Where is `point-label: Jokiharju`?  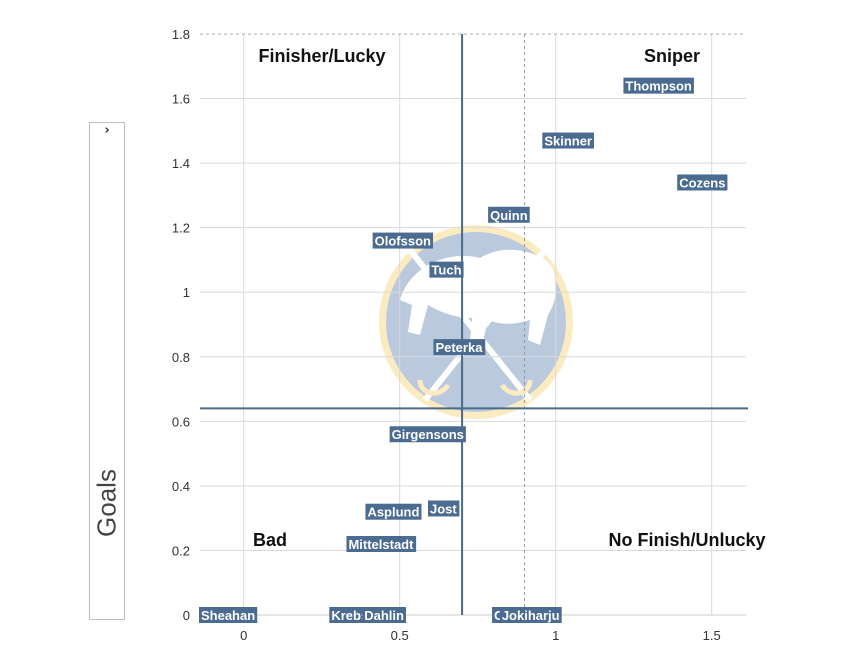 point-label: Jokiharju is located at coordinates (531, 615).